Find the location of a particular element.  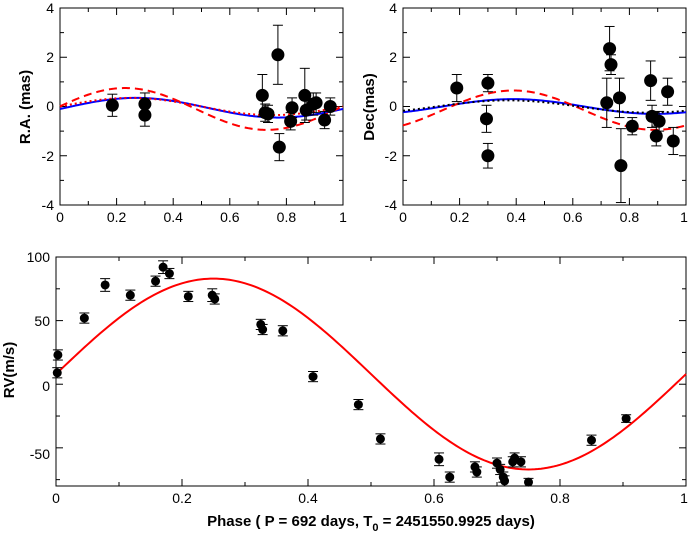

ra-ylabel: R.A. (mas) is located at coordinates (25, 107).